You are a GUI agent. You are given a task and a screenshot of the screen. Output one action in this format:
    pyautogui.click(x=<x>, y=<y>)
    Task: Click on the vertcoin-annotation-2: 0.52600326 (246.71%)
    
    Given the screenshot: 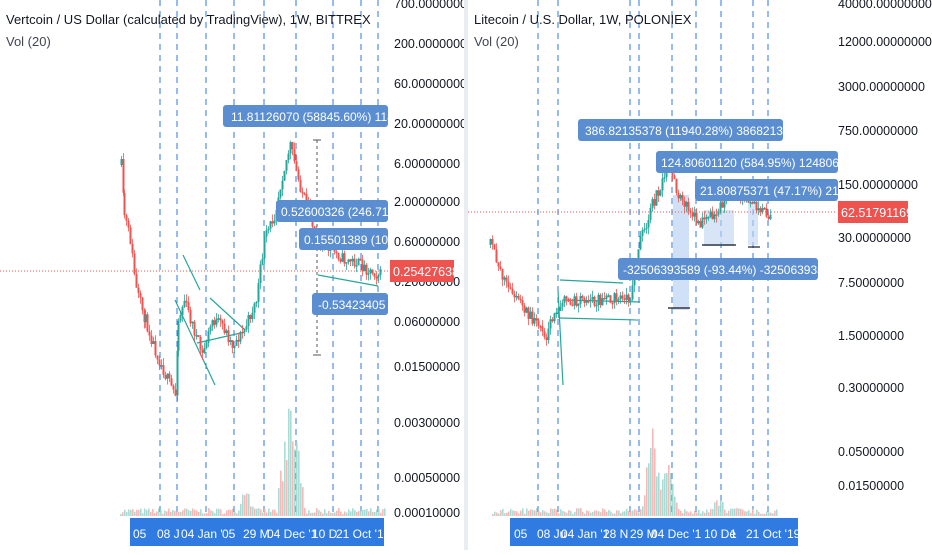 What is the action you would take?
    pyautogui.click(x=339, y=211)
    